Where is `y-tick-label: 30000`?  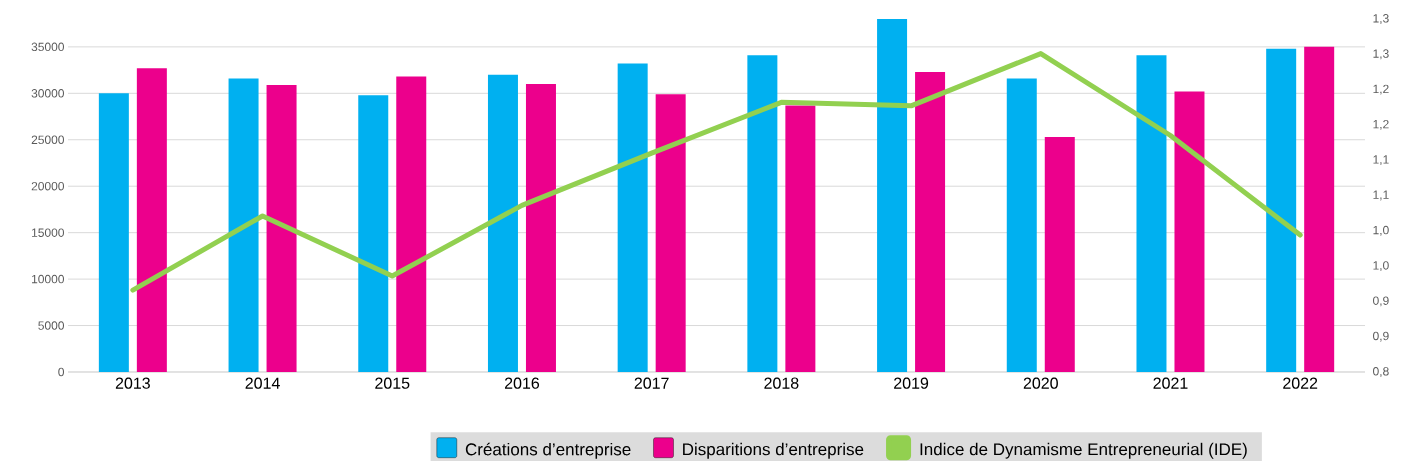
y-tick-label: 30000 is located at coordinates (47, 93).